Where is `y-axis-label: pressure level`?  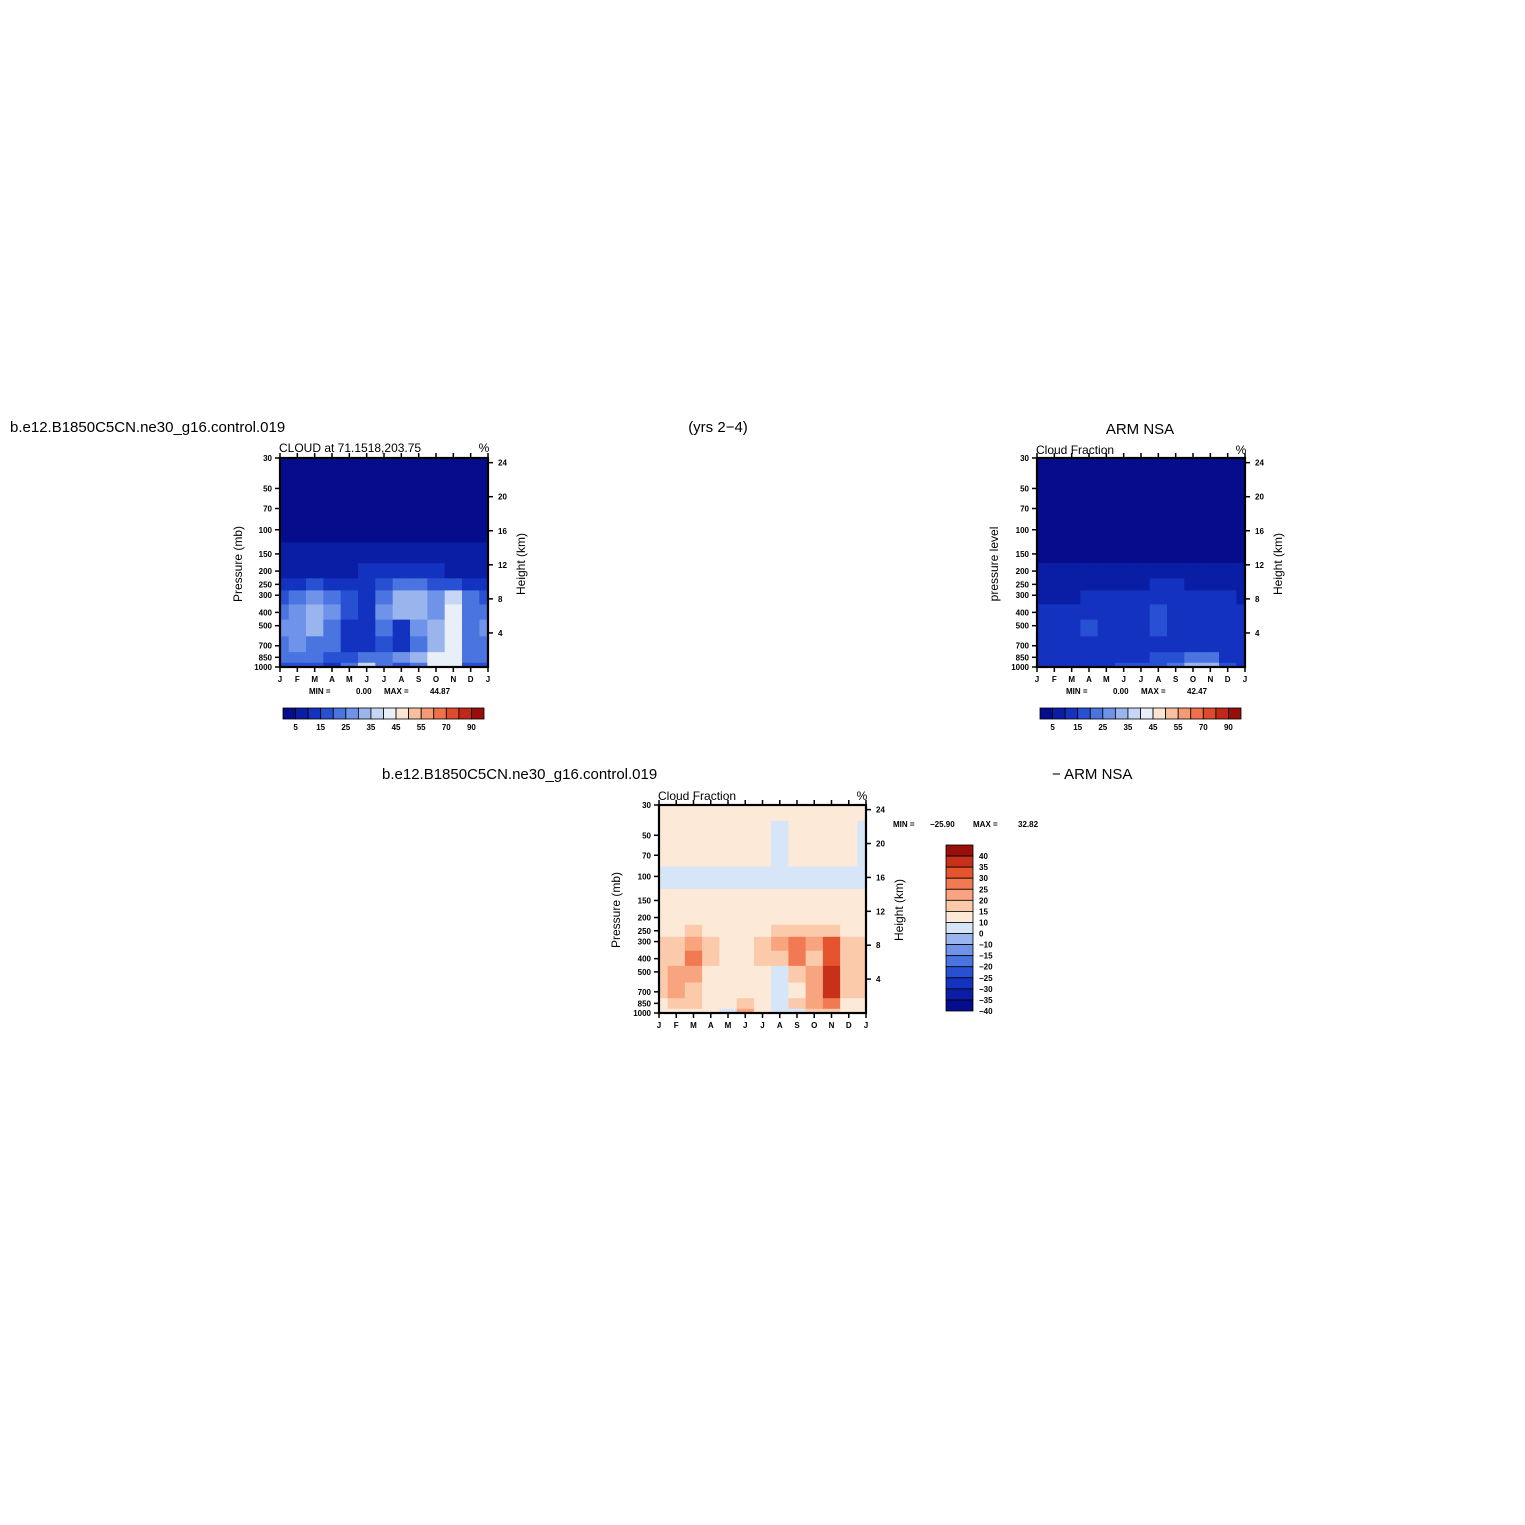
y-axis-label: pressure level is located at coordinates (994, 564).